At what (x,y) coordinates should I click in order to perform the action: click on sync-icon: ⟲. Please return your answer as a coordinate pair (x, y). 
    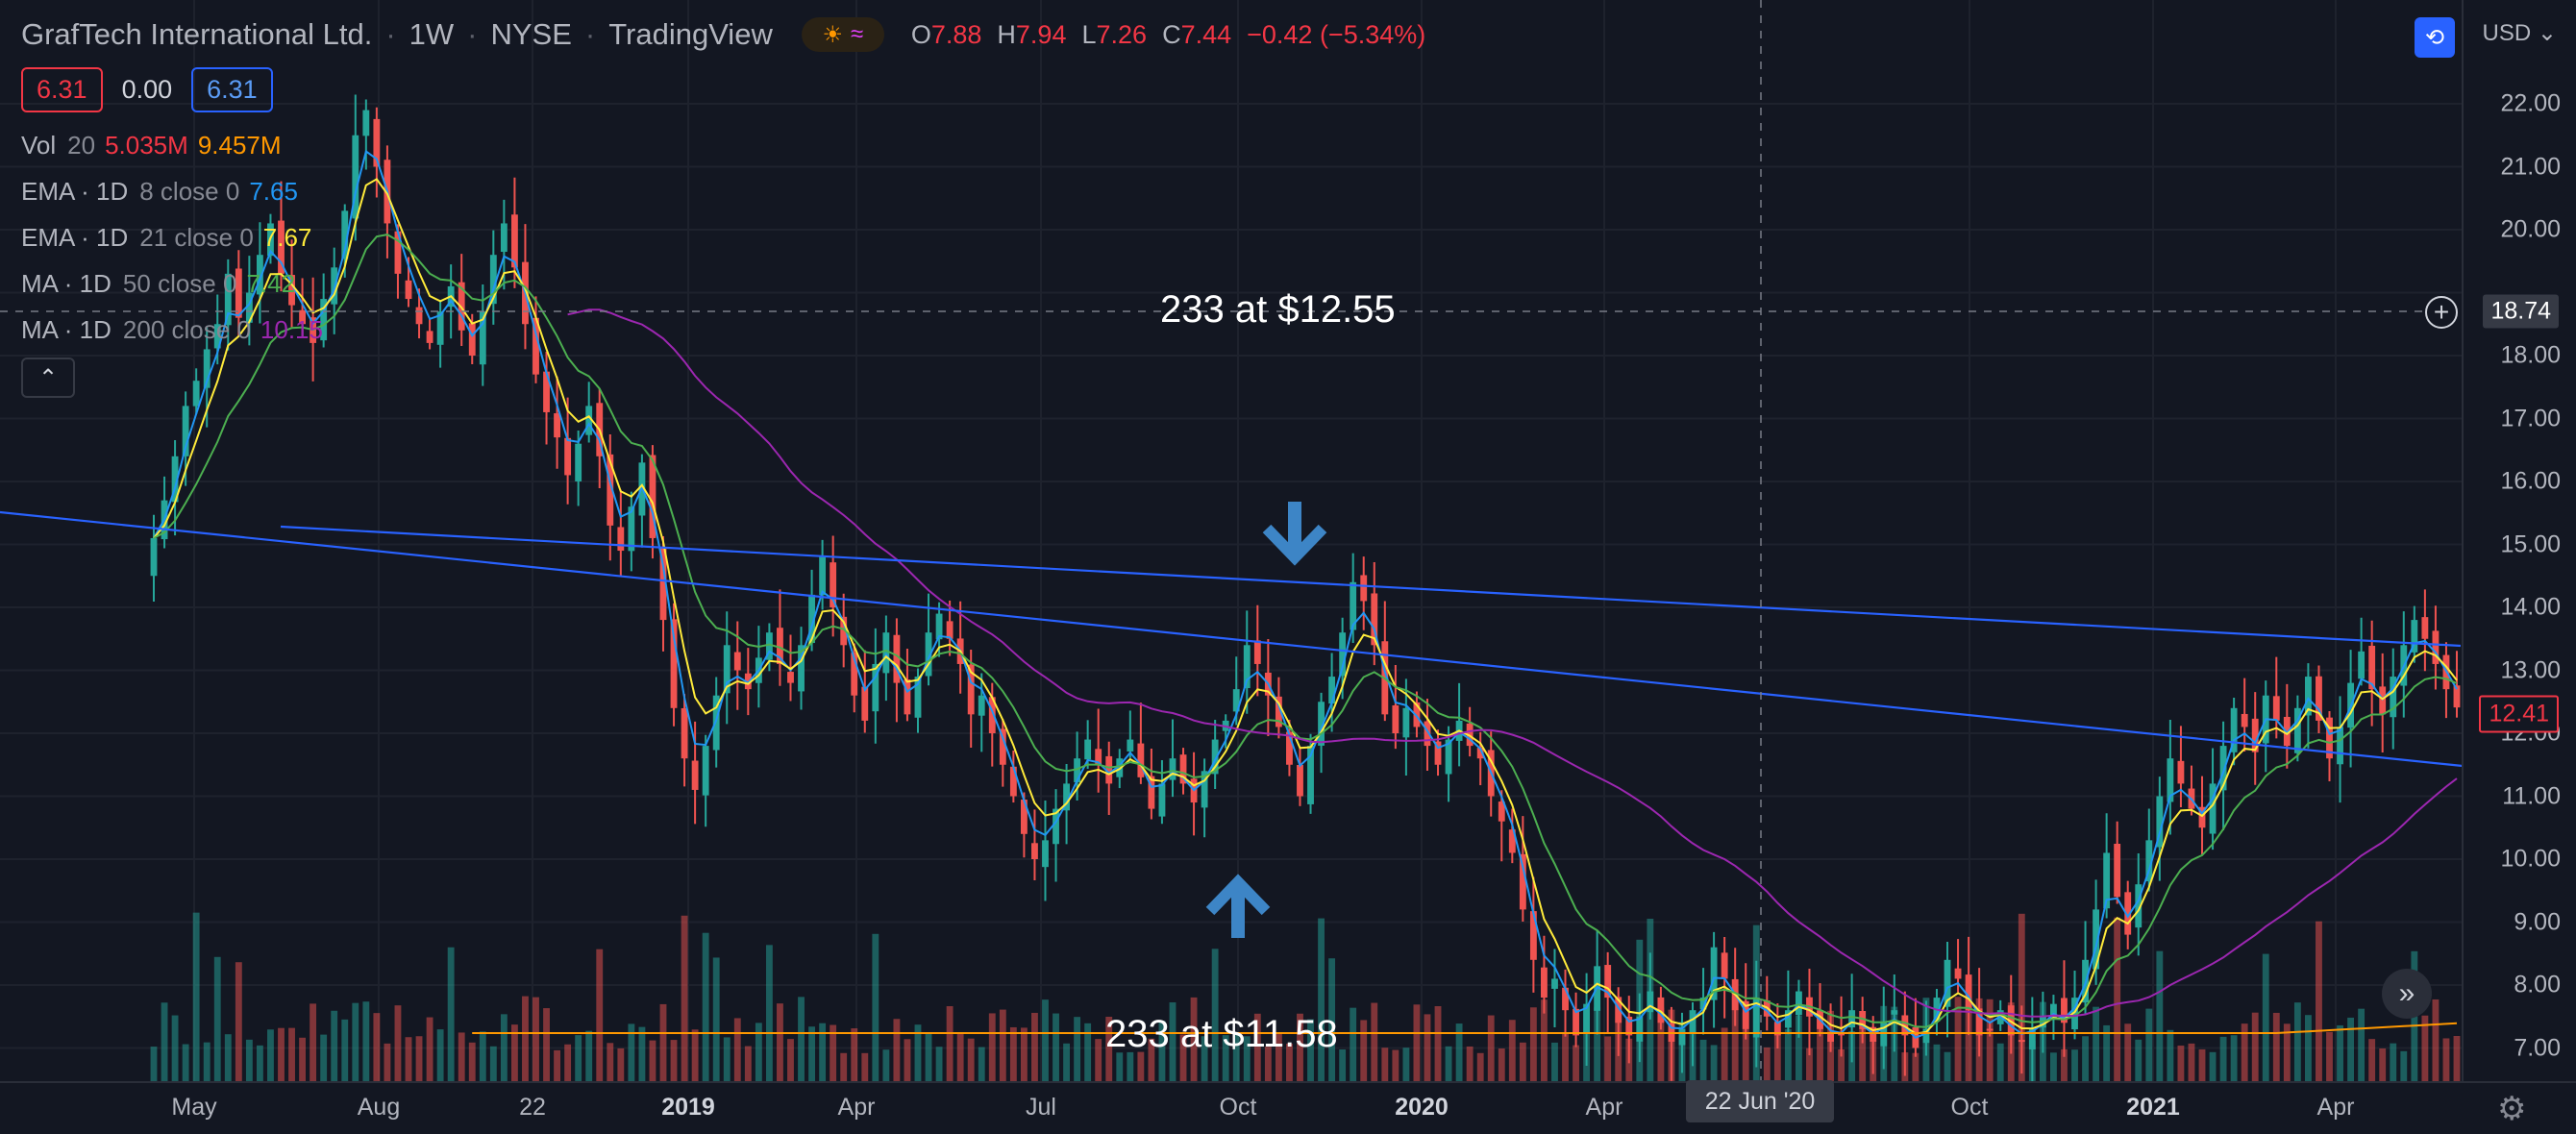
    Looking at the image, I should click on (2435, 37).